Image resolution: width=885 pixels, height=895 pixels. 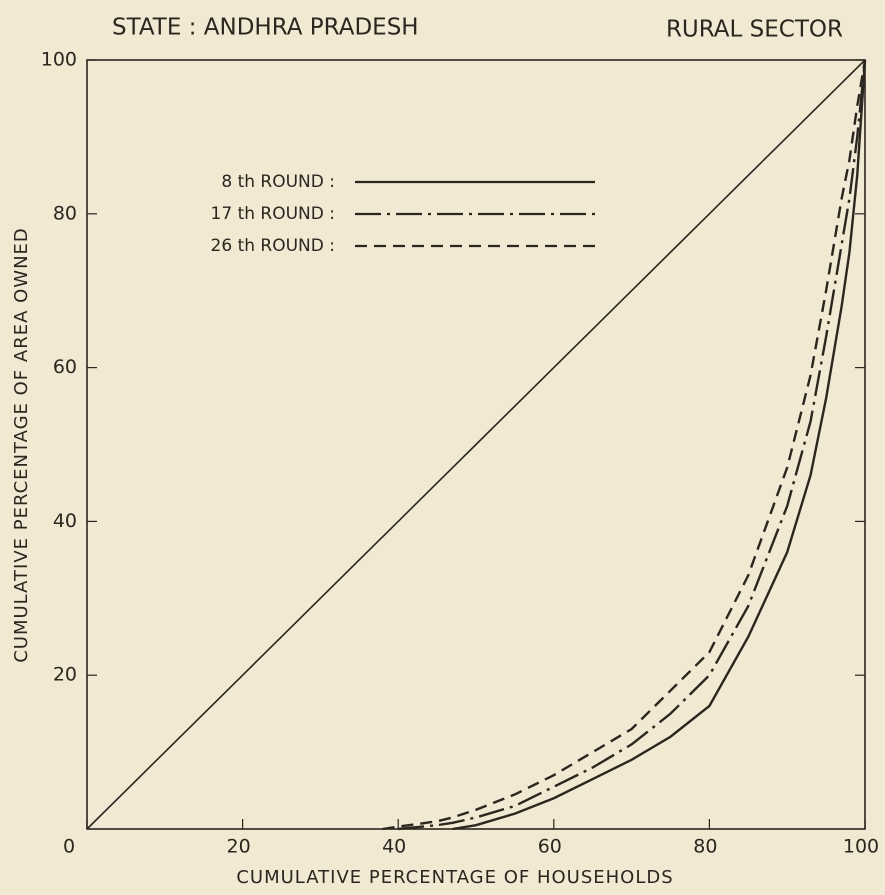 I want to click on y-tick-label: 40, so click(x=65, y=521).